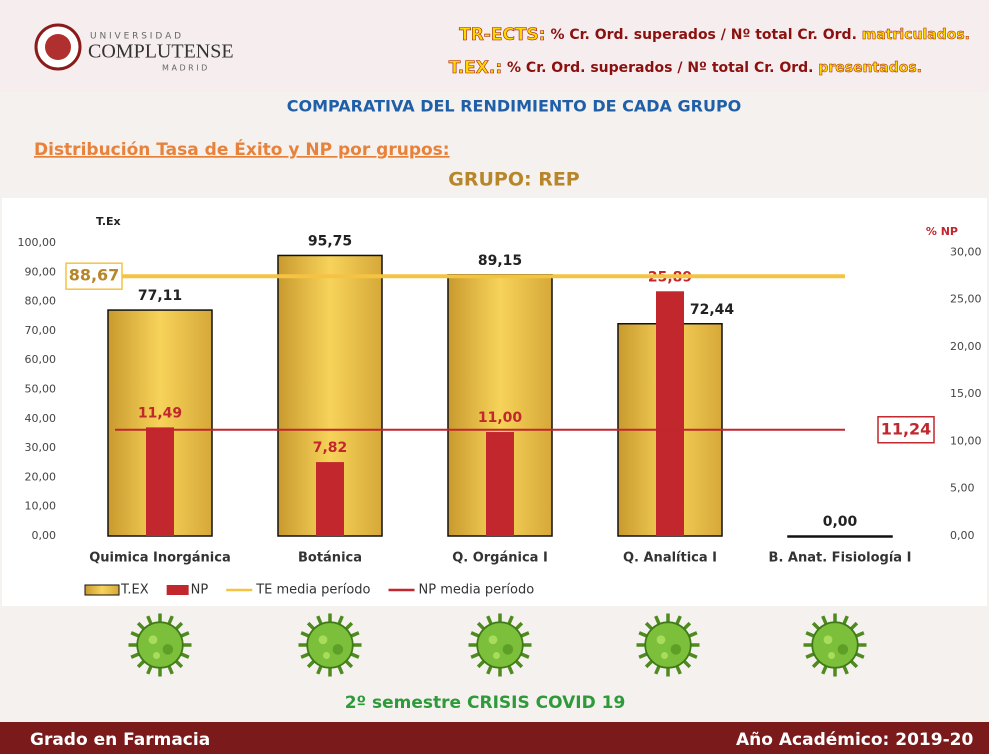 The width and height of the screenshot is (989, 754). I want to click on value-label: 11,49, so click(160, 413).